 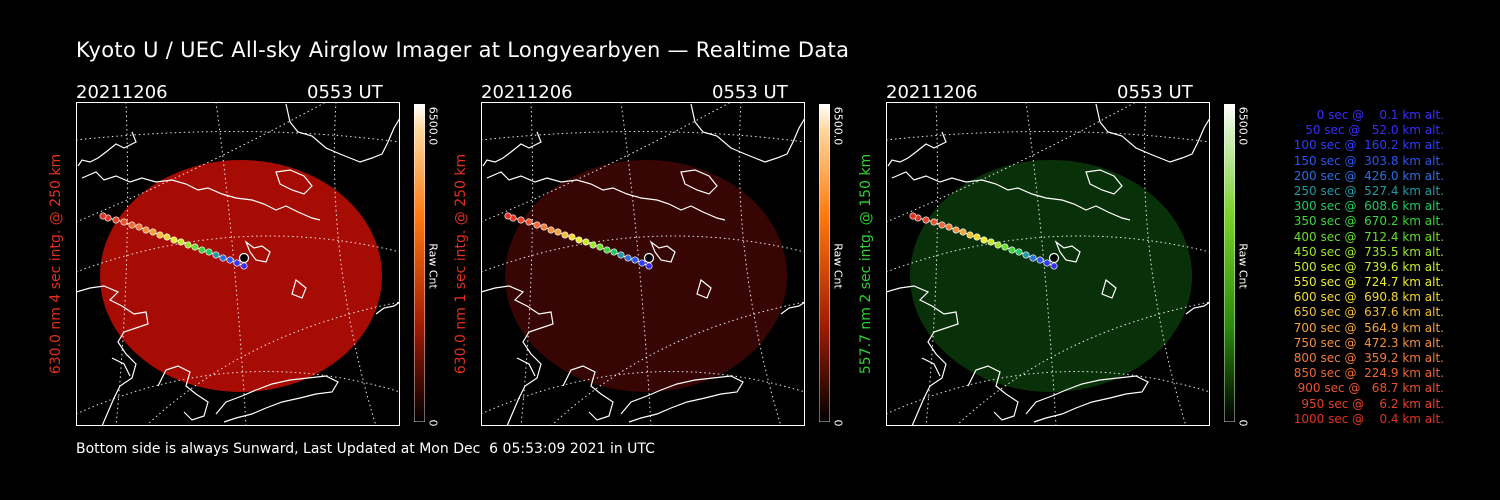 What do you see at coordinates (1366, 175) in the screenshot?
I see `legend-row: 200 sec @ 426.0 km alt.` at bounding box center [1366, 175].